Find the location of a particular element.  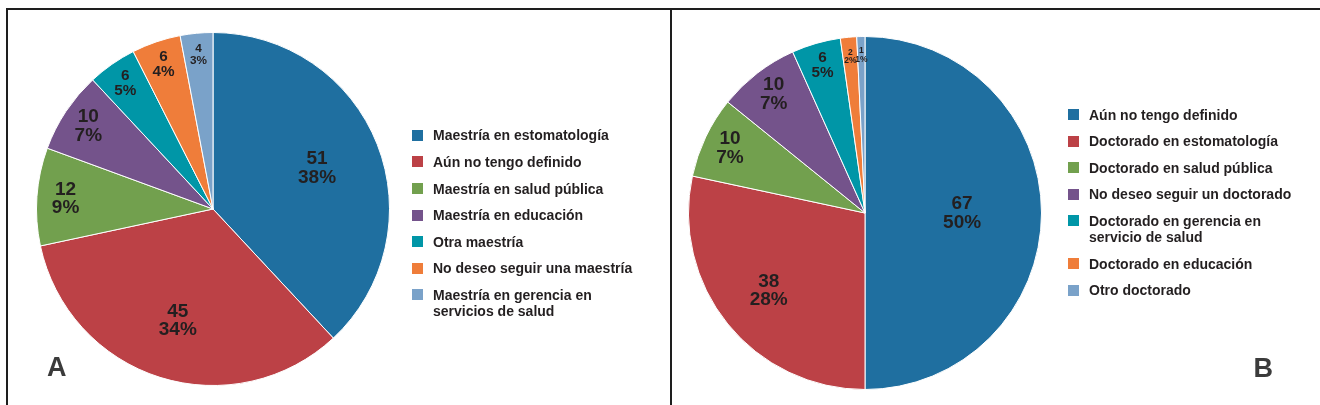

legend-label: Maestría en salud pública is located at coordinates (519, 188).